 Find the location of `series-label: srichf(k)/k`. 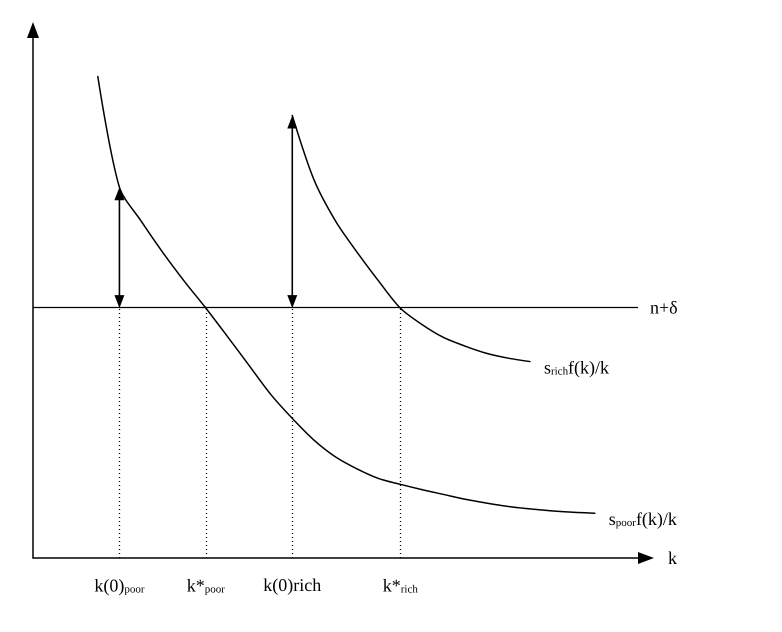

series-label: srichf(k)/k is located at coordinates (577, 368).